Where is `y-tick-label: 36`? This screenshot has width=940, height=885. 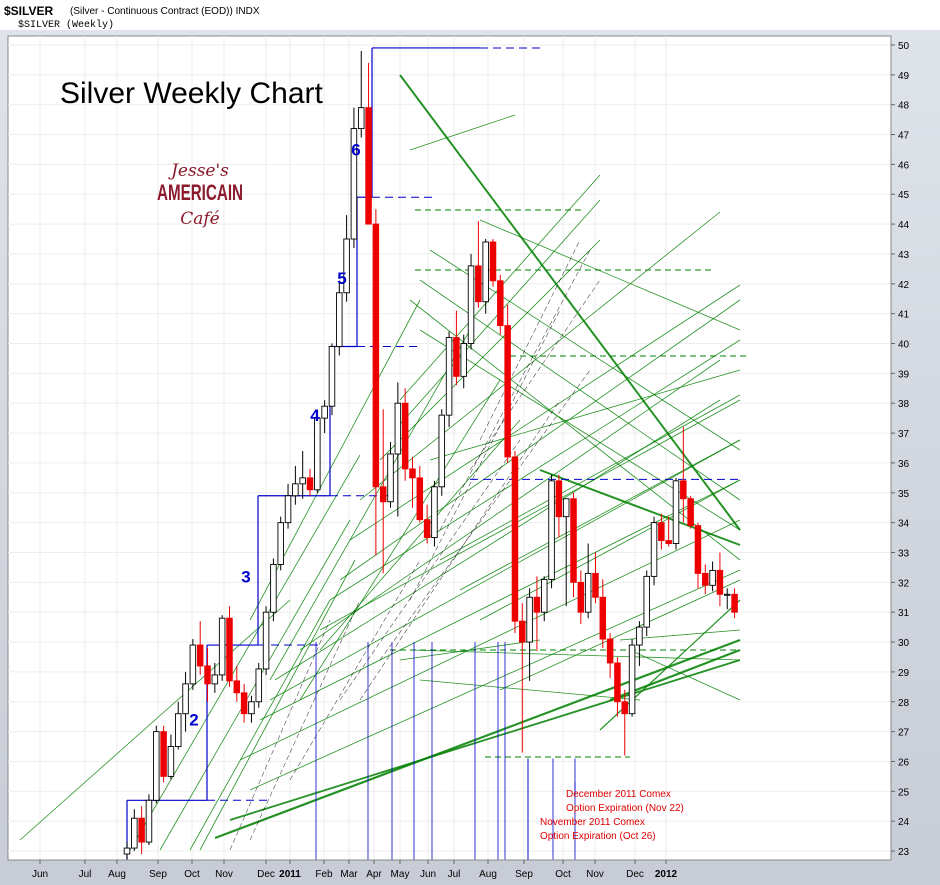 y-tick-label: 36 is located at coordinates (904, 464).